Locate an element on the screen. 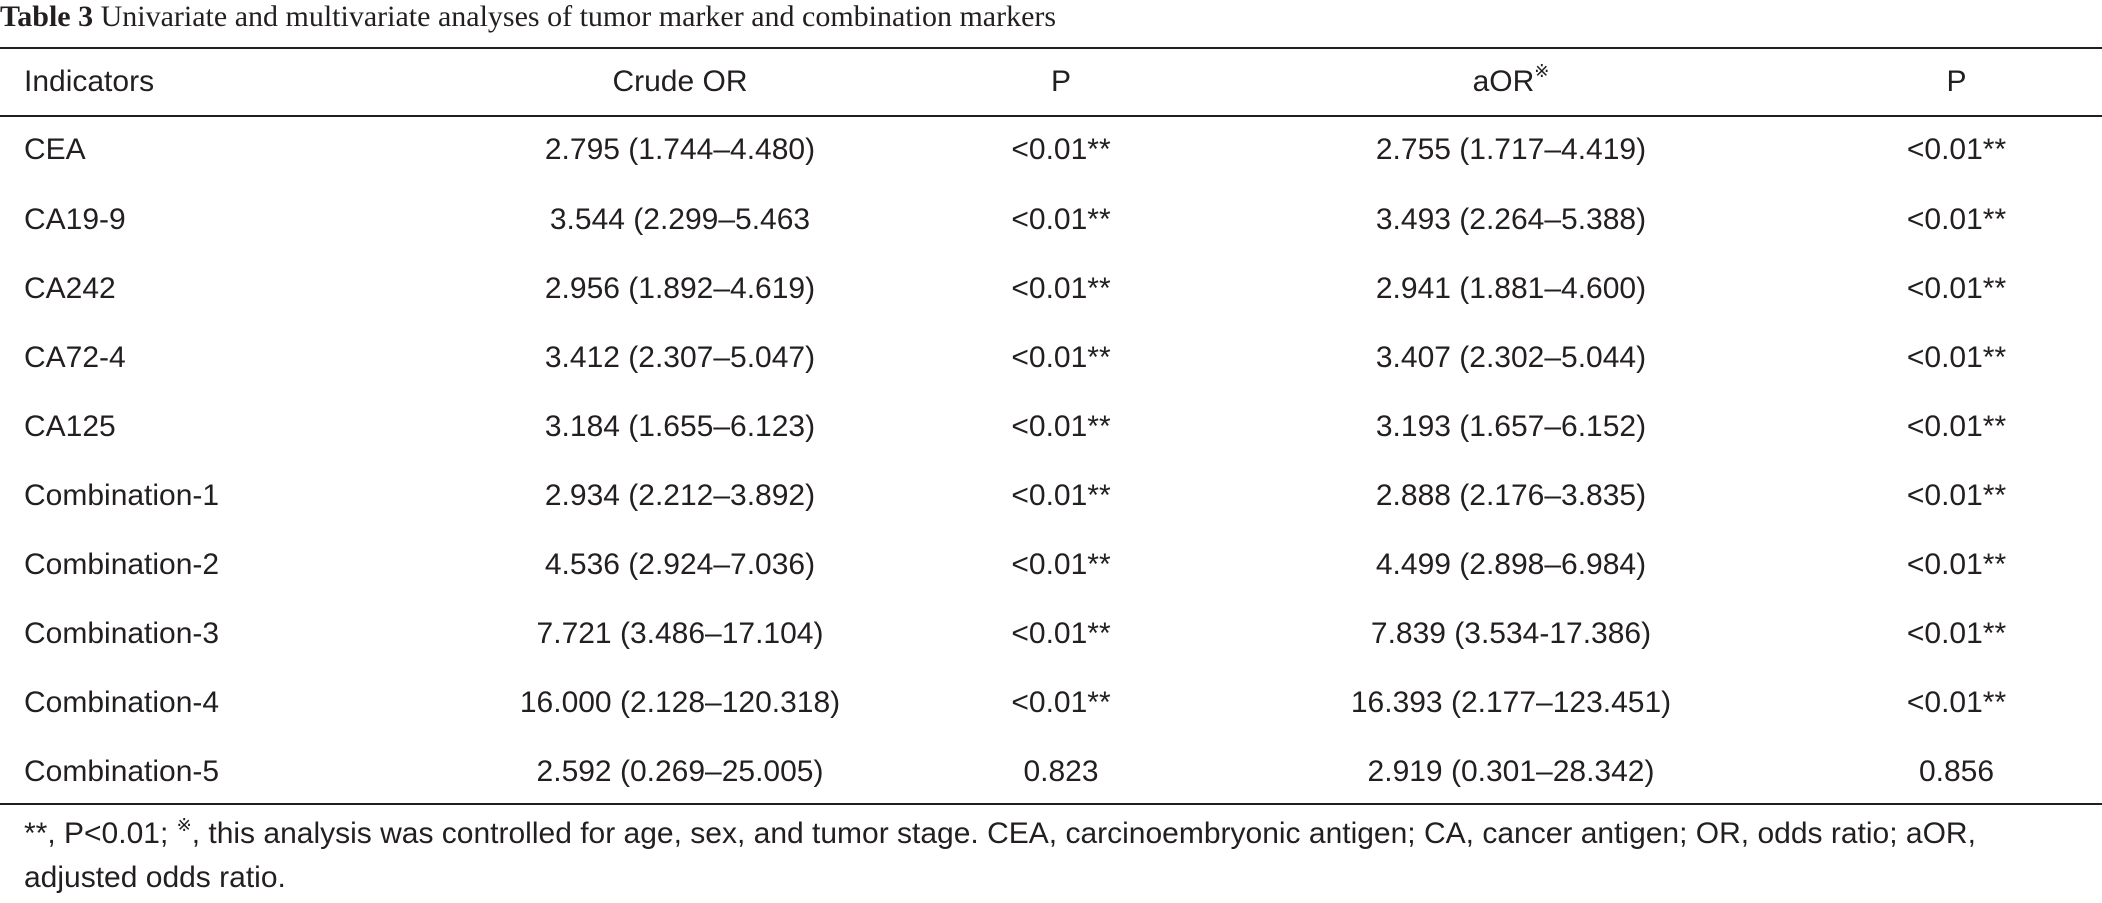  cell-indicator: CA19-9 is located at coordinates (75, 219).